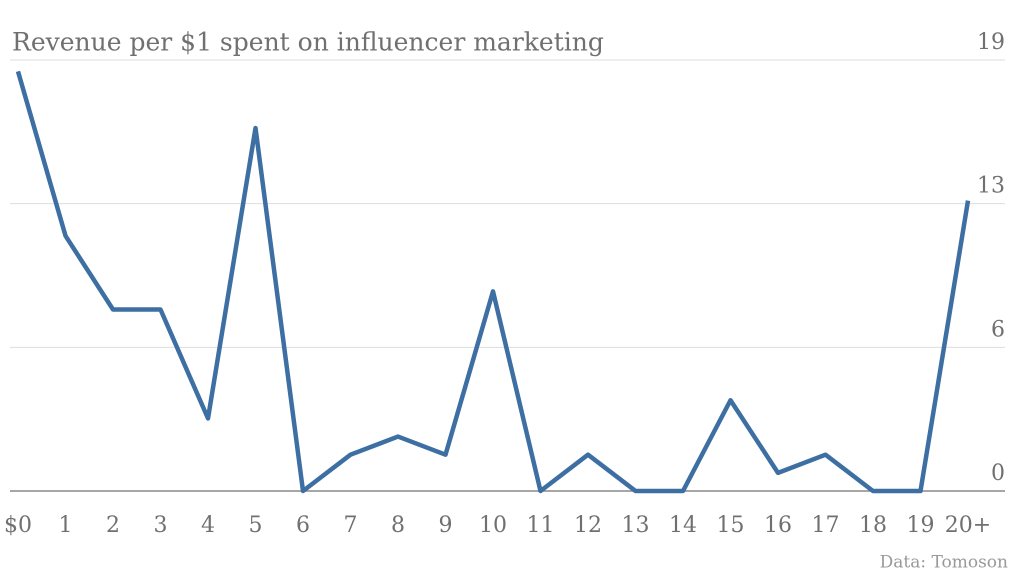 The height and width of the screenshot is (577, 1024). What do you see at coordinates (683, 525) in the screenshot?
I see `x-tick-label: 14` at bounding box center [683, 525].